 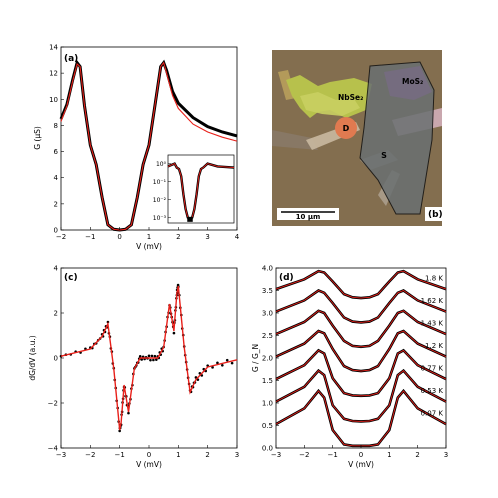 I want to click on y-tick-label: 2.5, so click(x=267, y=336).